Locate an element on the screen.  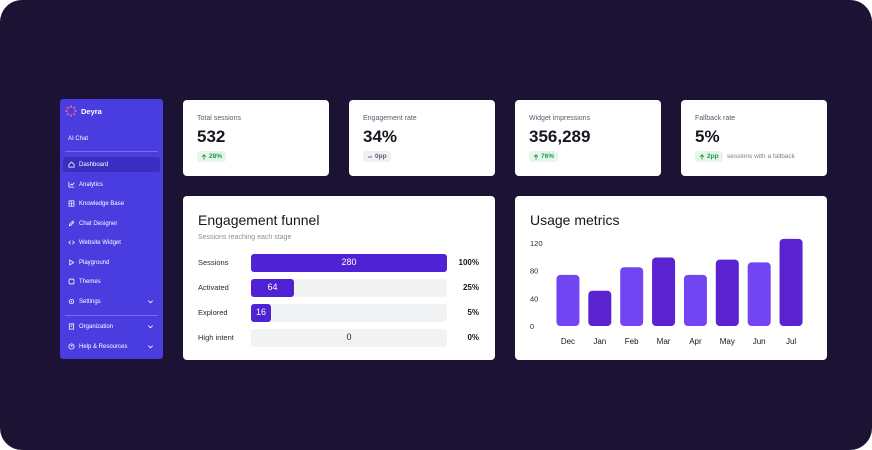
kpi-delta: 28% is located at coordinates (216, 156).